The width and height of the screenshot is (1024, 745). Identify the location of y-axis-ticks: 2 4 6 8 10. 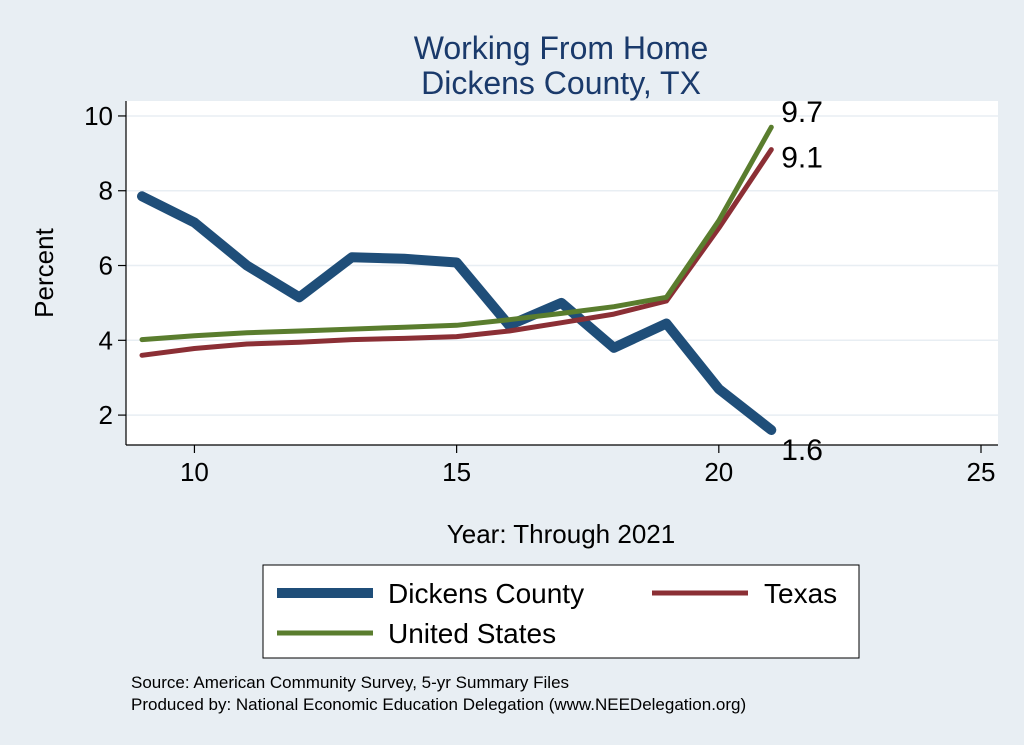
(105, 265).